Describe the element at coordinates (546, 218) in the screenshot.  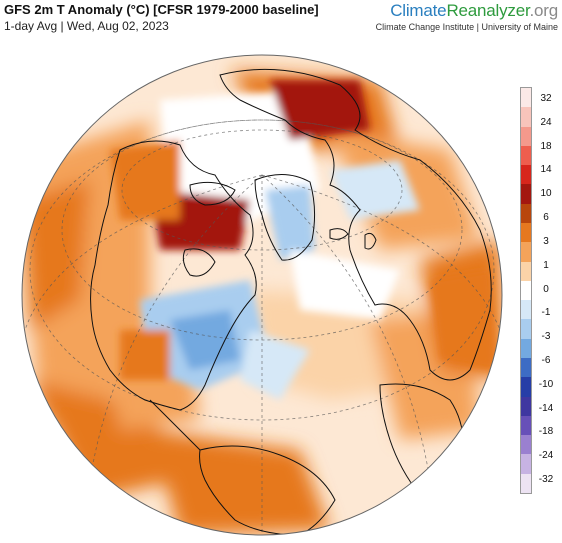
I see `colorbar-tick-label: 6` at that location.